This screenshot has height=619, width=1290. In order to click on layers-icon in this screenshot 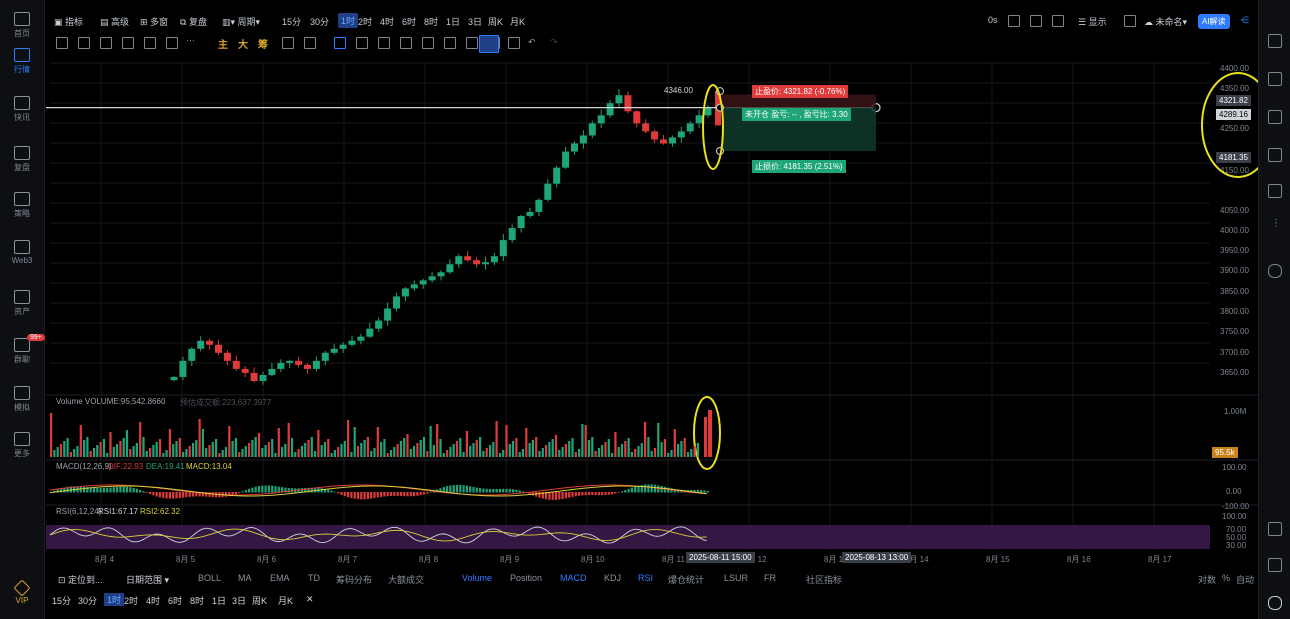, I will do `click(1275, 191)`.